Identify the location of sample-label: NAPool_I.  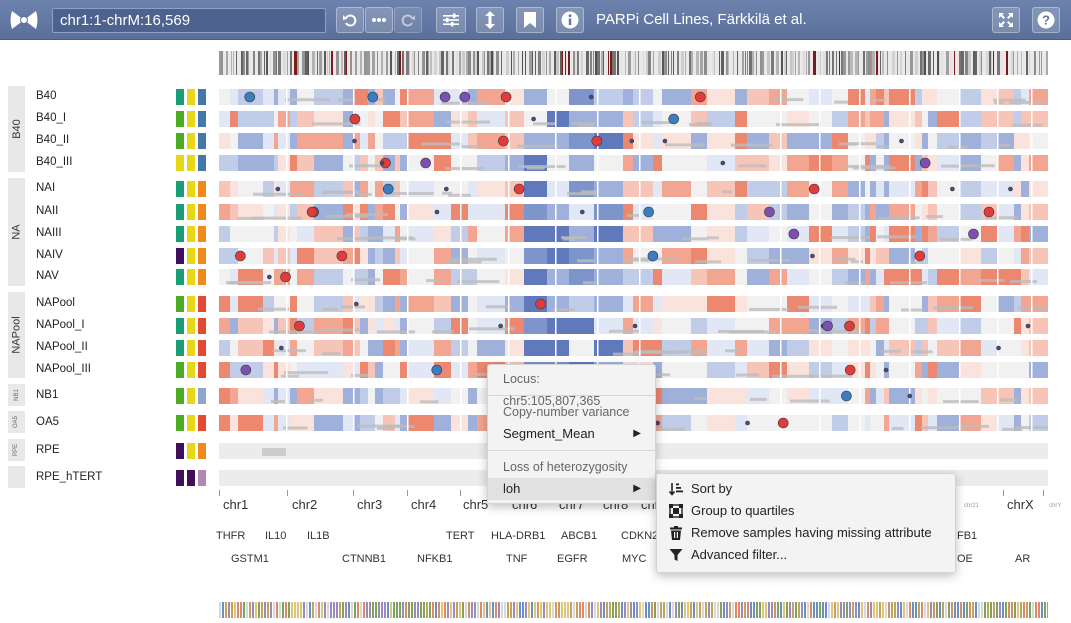
(60, 325).